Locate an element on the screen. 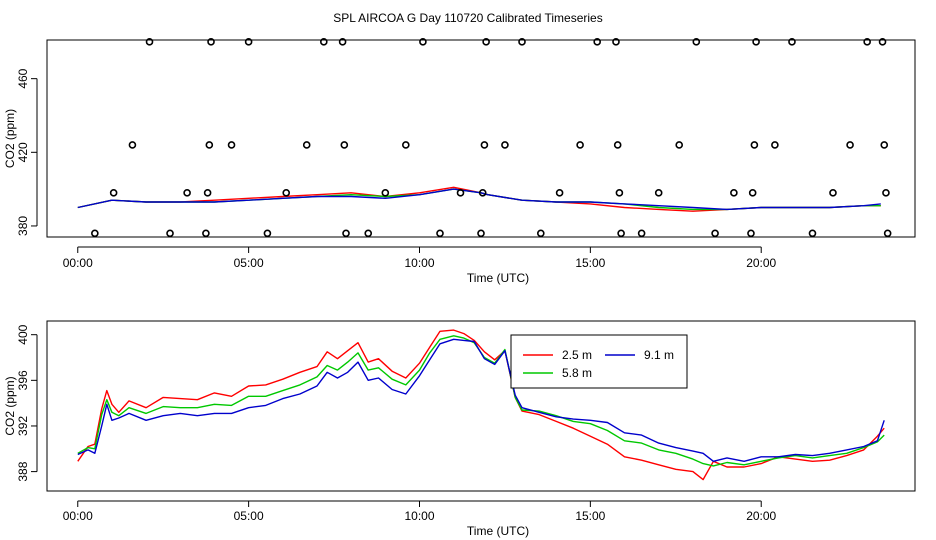 The width and height of the screenshot is (936, 540). y-tick-label: 380 is located at coordinates (23, 226).